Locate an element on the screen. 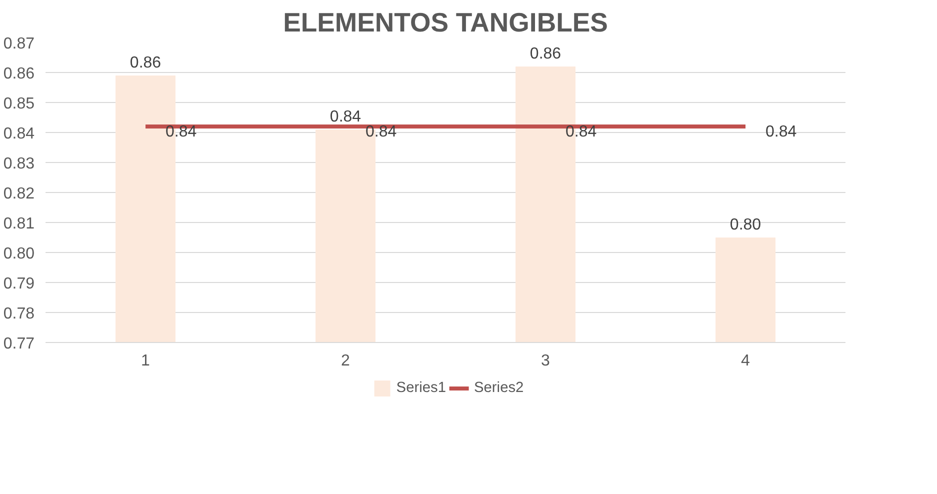 The height and width of the screenshot is (494, 937). y-tick-label: 0.84 is located at coordinates (19, 134).